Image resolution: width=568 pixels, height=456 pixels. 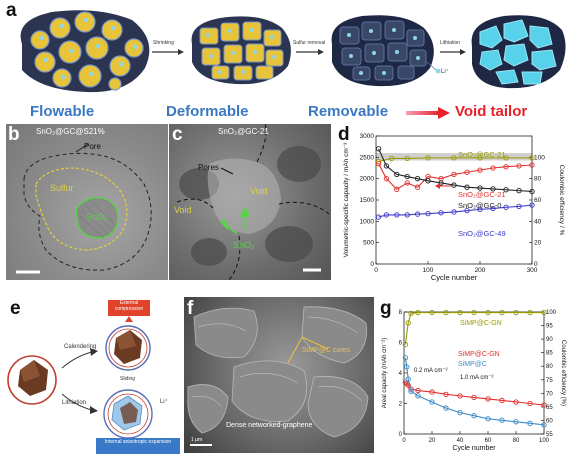 I want to click on y-axis-label: Volumetric-specific capacity / mAh cm⁻³, so click(x=346, y=200).